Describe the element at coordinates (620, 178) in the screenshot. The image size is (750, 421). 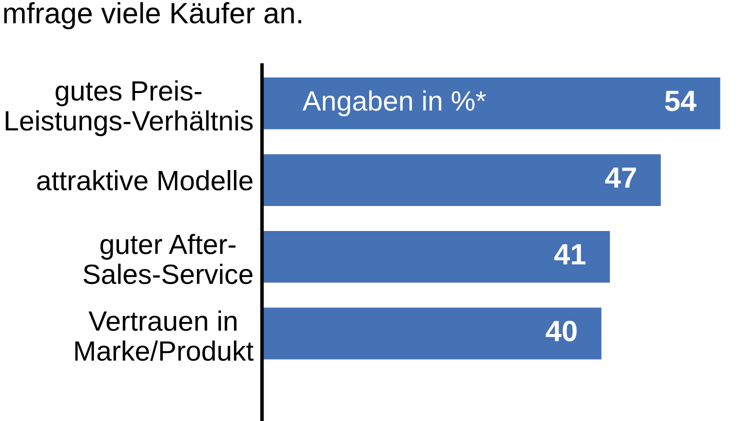
I see `data-label: 47` at that location.